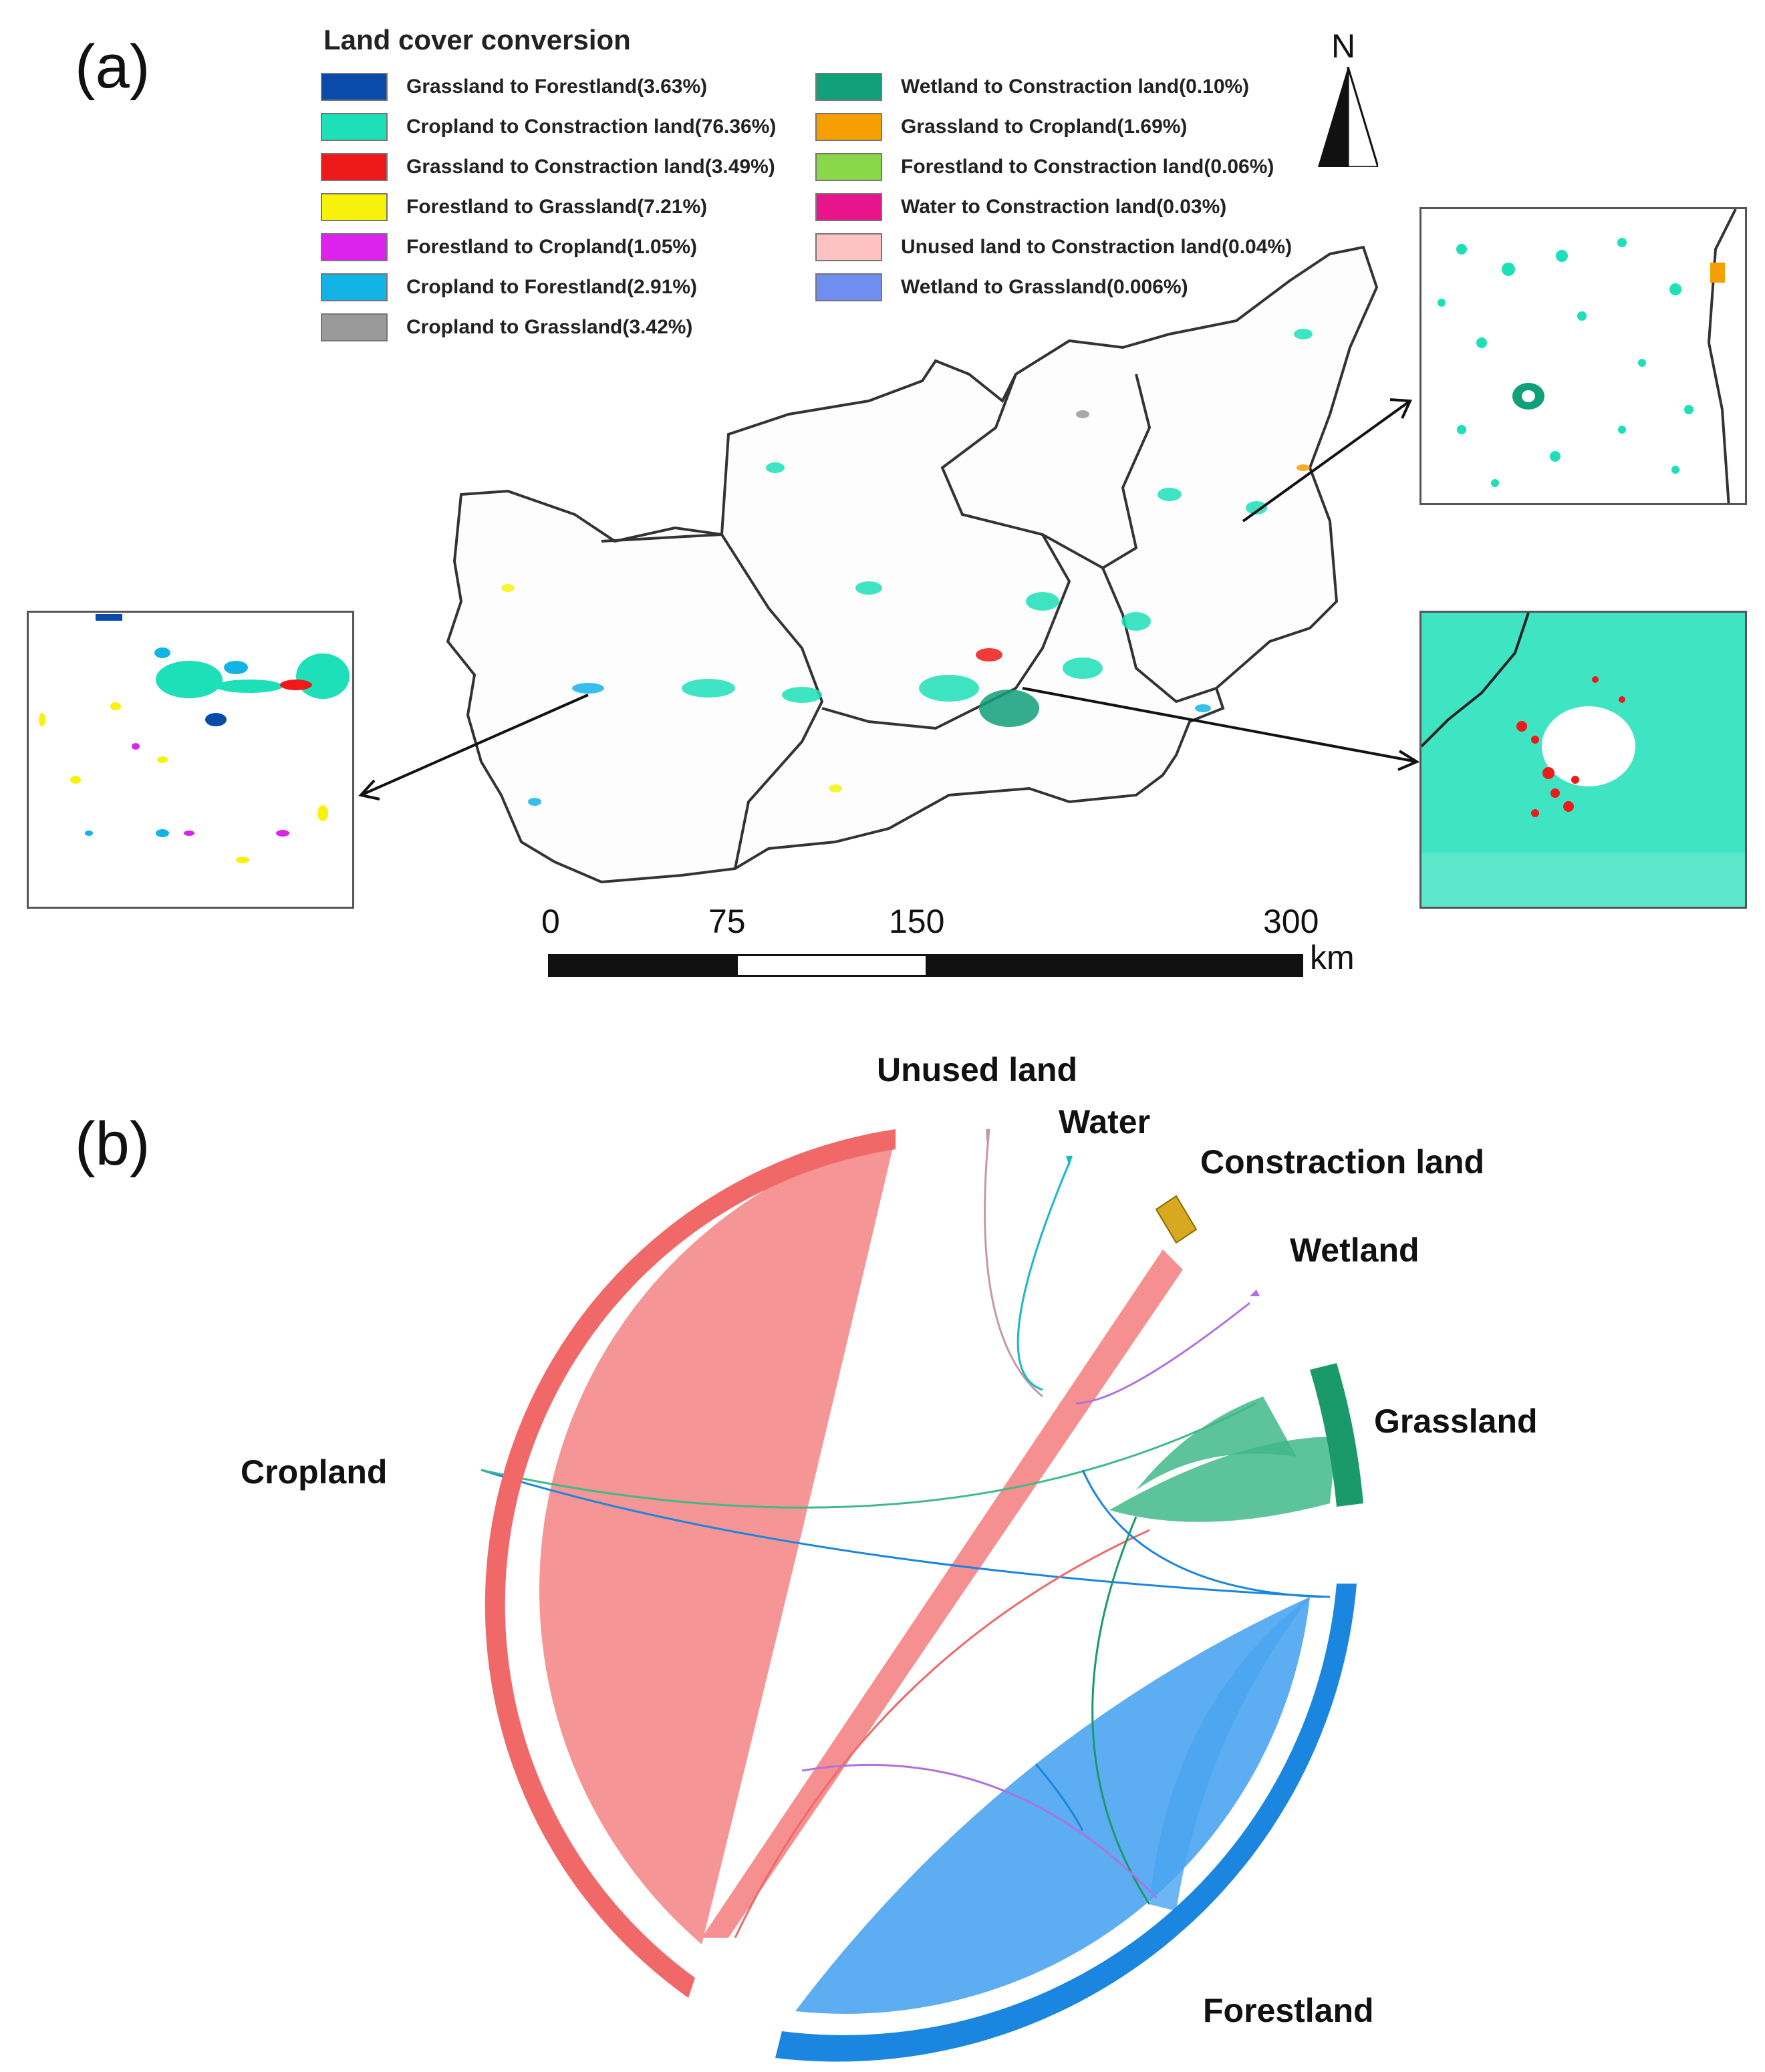 This screenshot has width=1765, height=2072. Describe the element at coordinates (1045, 287) in the screenshot. I see `legend-label: Wetland to Grassland(0.006%)` at that location.